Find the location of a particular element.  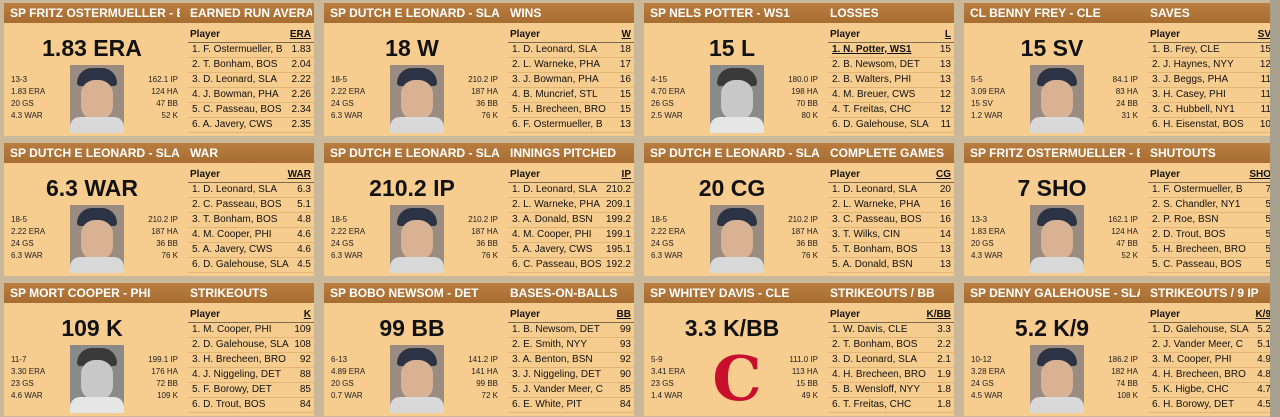

leader-row: 5. H. Brecheen, BRO 15 is located at coordinates (571, 110).